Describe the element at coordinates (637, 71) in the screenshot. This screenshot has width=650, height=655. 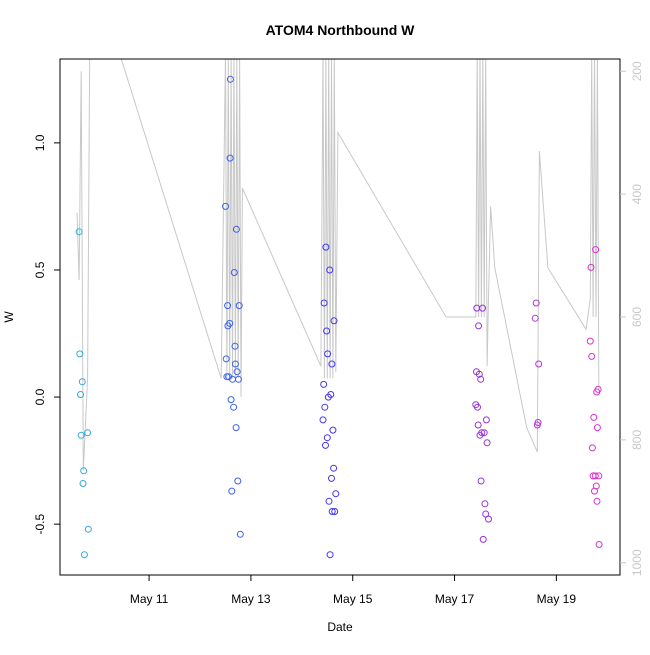
I see `y2-tick-label: 200` at that location.